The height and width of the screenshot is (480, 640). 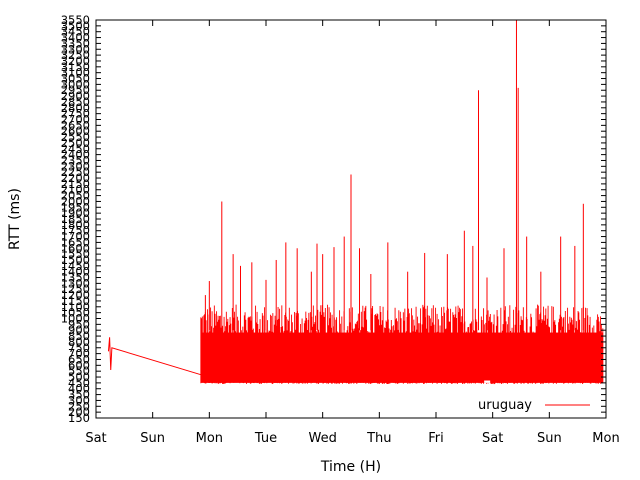 I want to click on y-tick-label: 2800, so click(x=75, y=108).